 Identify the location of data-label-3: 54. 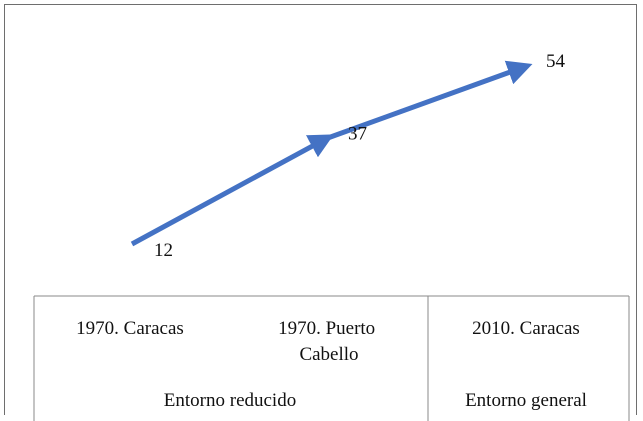
(556, 61).